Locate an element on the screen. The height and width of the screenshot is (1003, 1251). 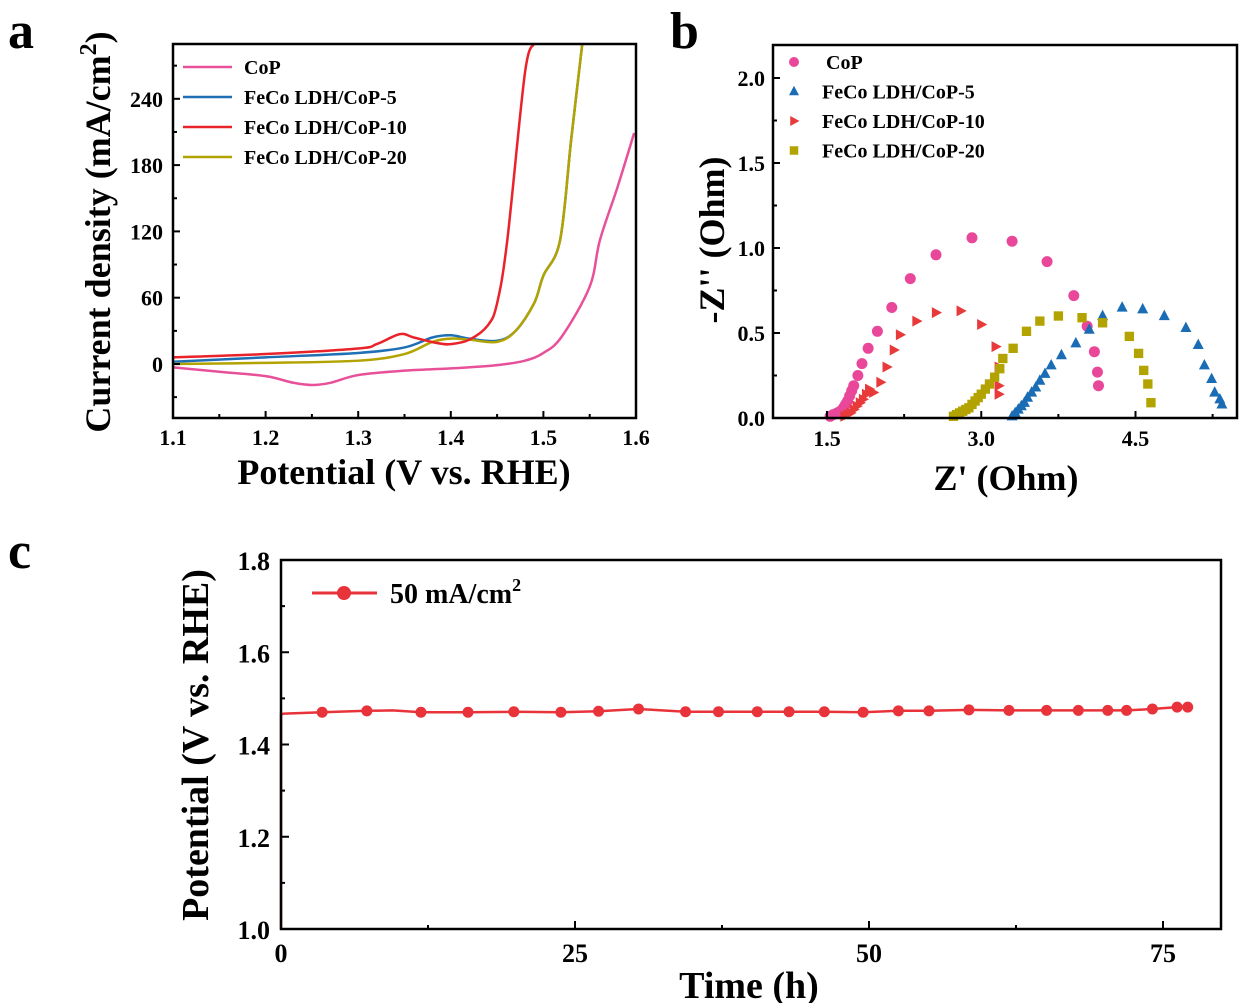
x-tick-label-b: 3.0 is located at coordinates (982, 438).